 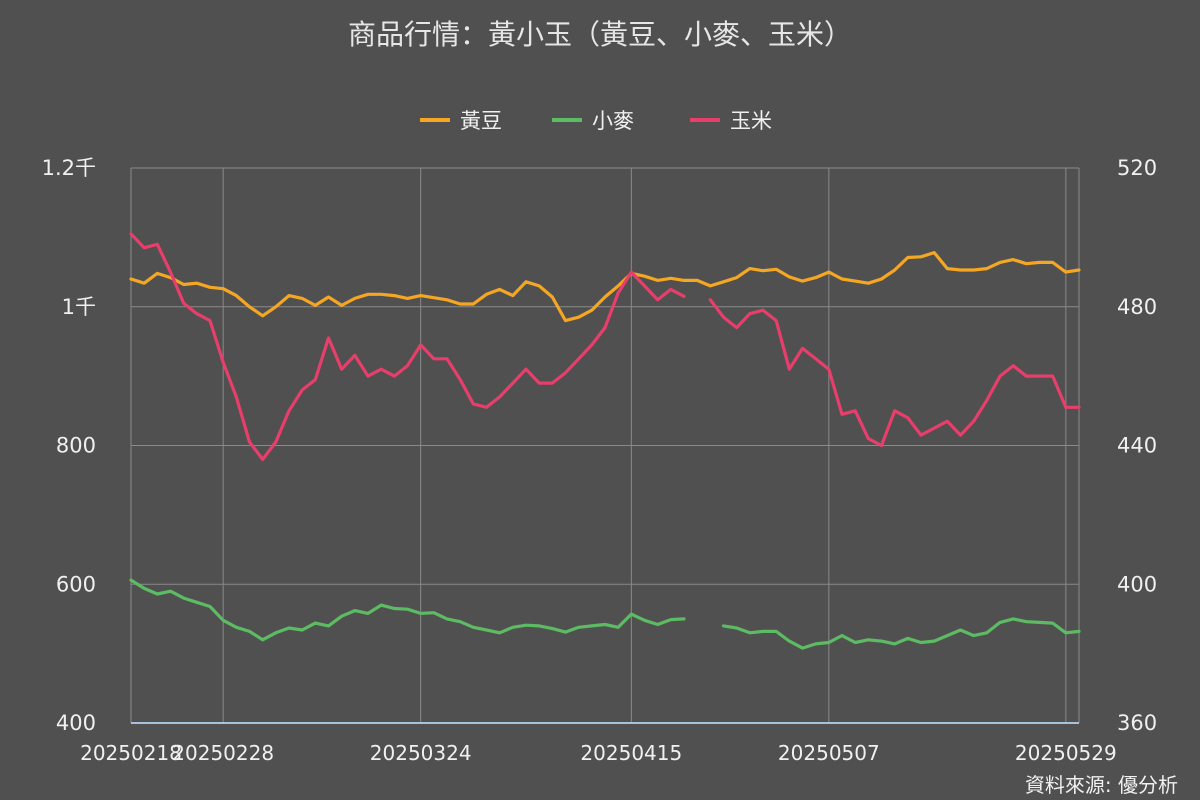 What do you see at coordinates (1137, 446) in the screenshot?
I see `right-axis-tick-label: 440` at bounding box center [1137, 446].